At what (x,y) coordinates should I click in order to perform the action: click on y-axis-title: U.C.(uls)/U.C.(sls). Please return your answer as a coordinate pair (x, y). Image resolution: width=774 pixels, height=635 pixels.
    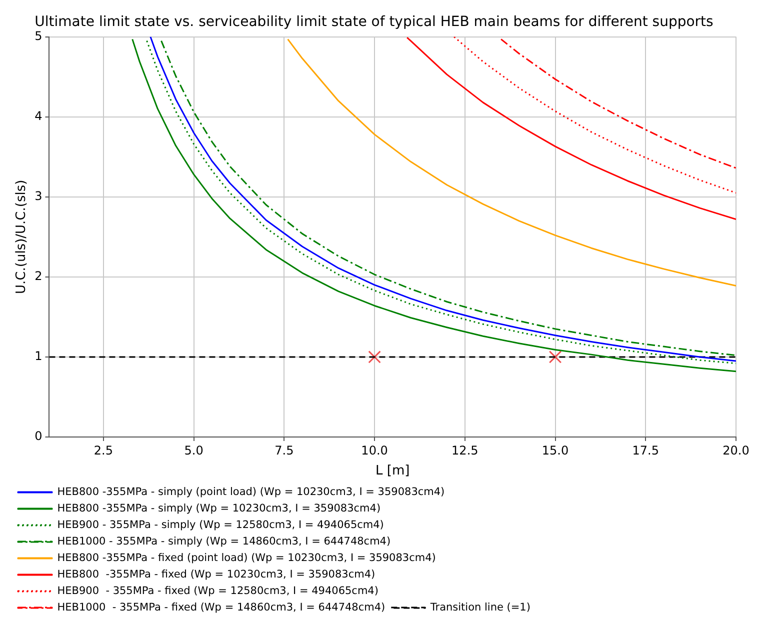
    Looking at the image, I should click on (22, 237).